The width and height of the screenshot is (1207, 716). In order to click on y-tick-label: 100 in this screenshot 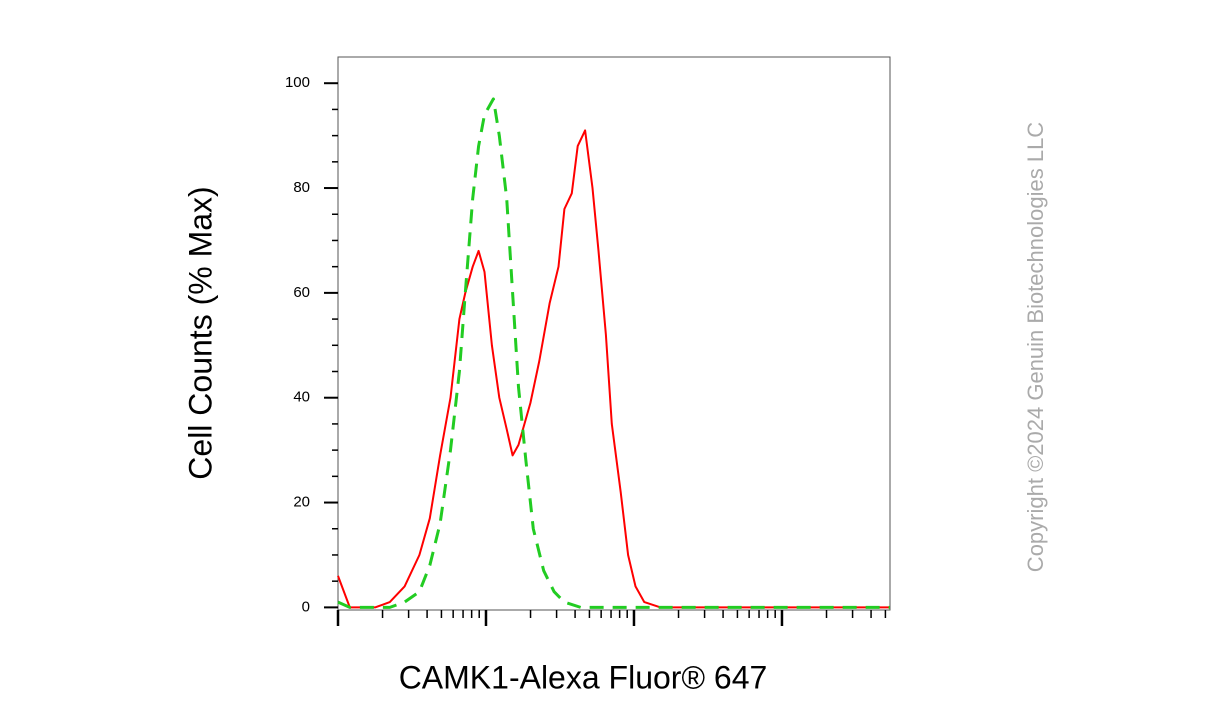, I will do `click(297, 82)`.